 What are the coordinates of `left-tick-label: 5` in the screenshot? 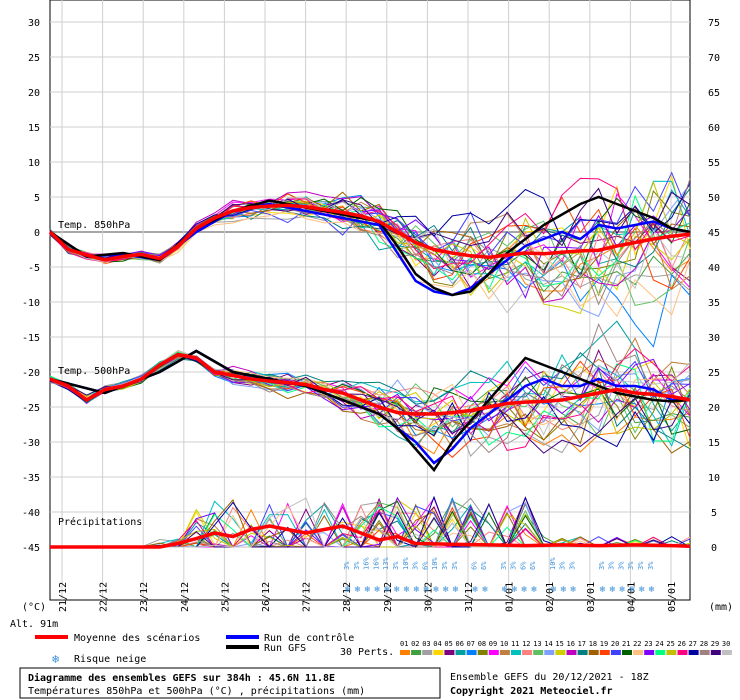 It's located at (37, 198).